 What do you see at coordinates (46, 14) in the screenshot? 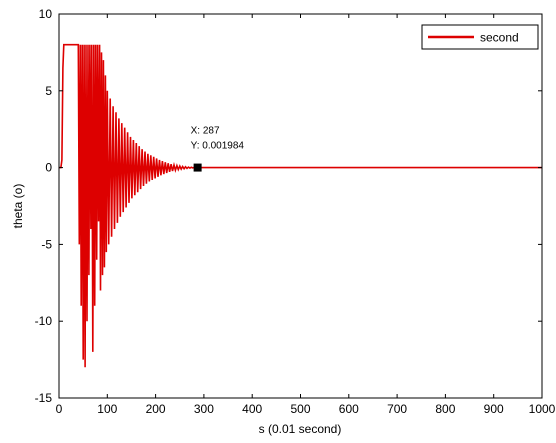
I see `y-tick-label: 10` at bounding box center [46, 14].